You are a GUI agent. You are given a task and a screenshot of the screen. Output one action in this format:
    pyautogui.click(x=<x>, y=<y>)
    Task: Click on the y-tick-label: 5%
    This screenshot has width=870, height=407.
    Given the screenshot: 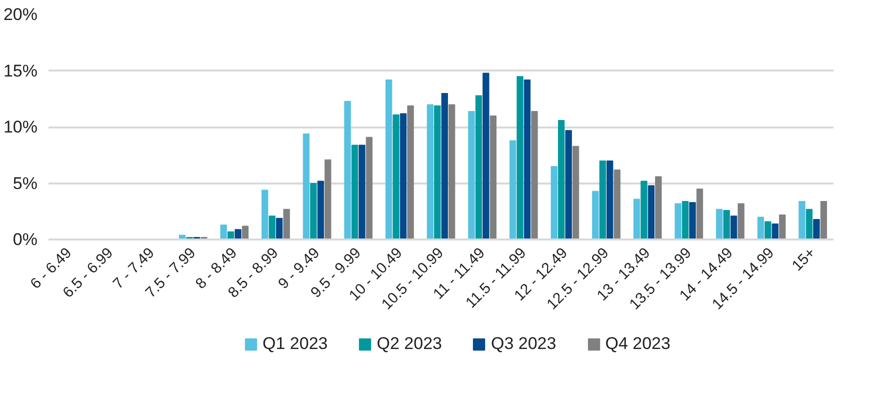 What is the action you would take?
    pyautogui.click(x=25, y=183)
    